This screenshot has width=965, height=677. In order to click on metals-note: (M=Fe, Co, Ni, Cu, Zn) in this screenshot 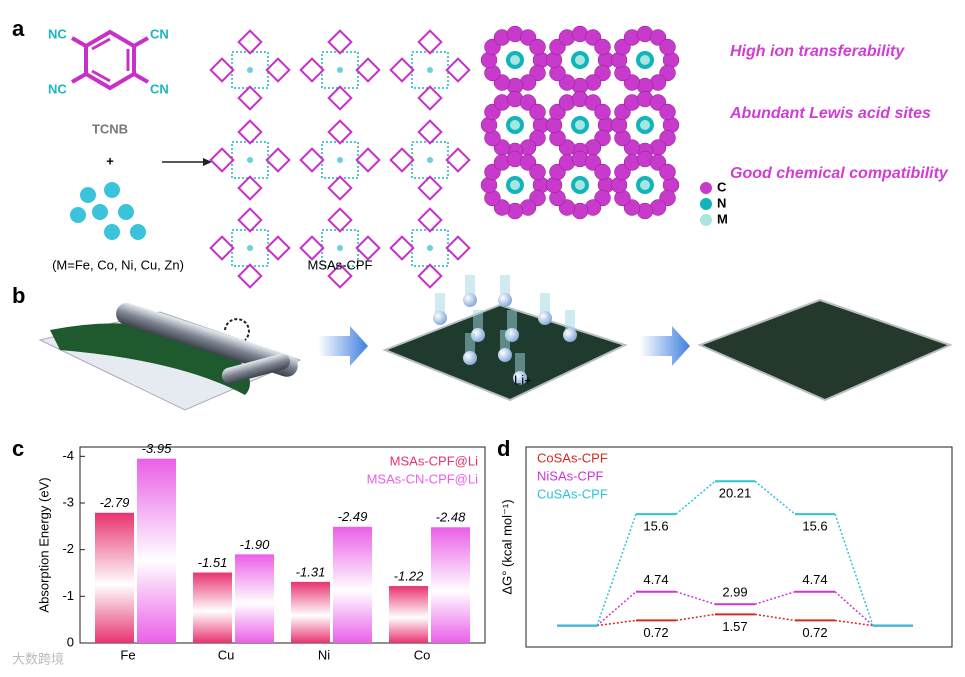, I will do `click(118, 264)`.